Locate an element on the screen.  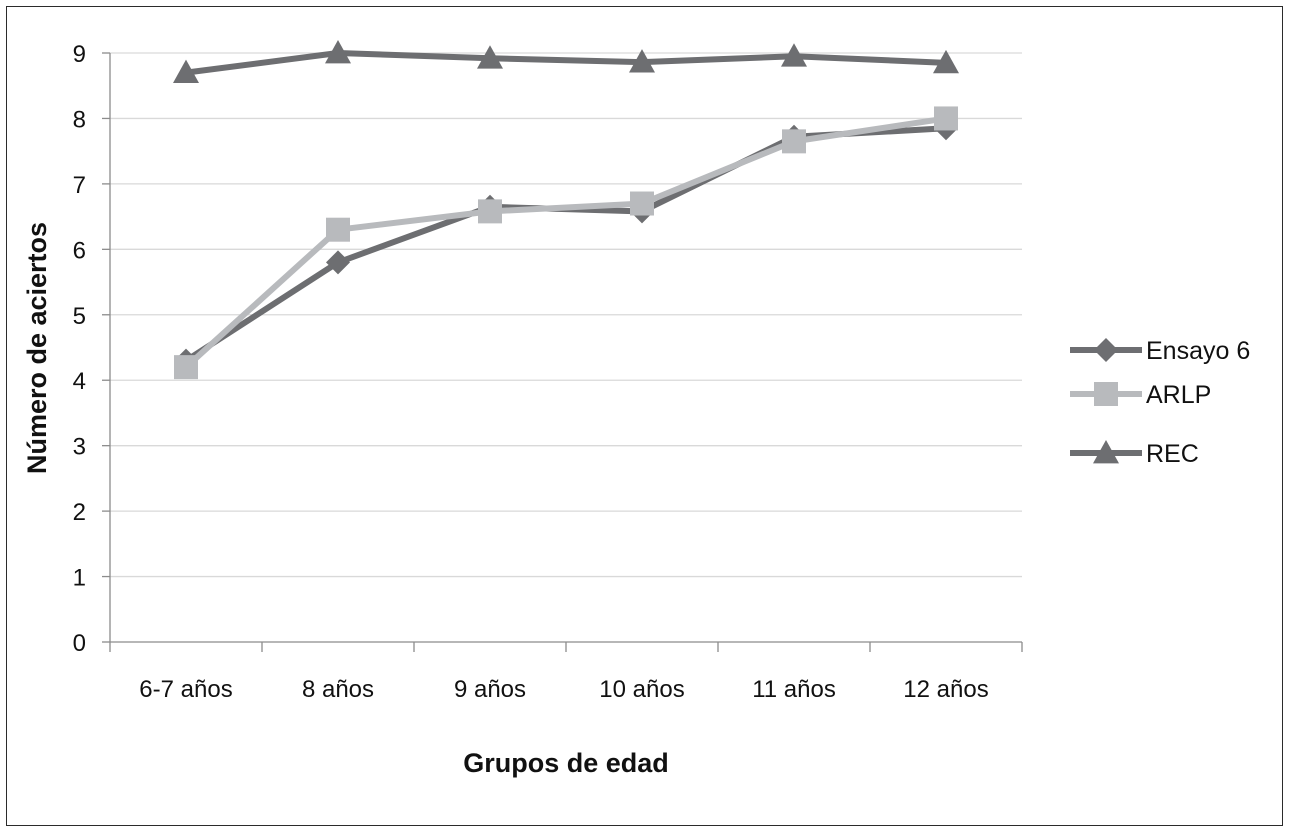
x-tick-label: 8 años is located at coordinates (338, 689).